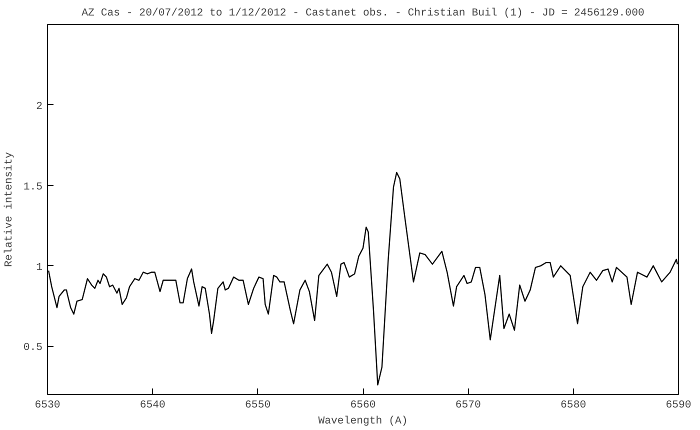 This screenshot has height=430, width=700. I want to click on x-tick-label: 6530, so click(47, 406).